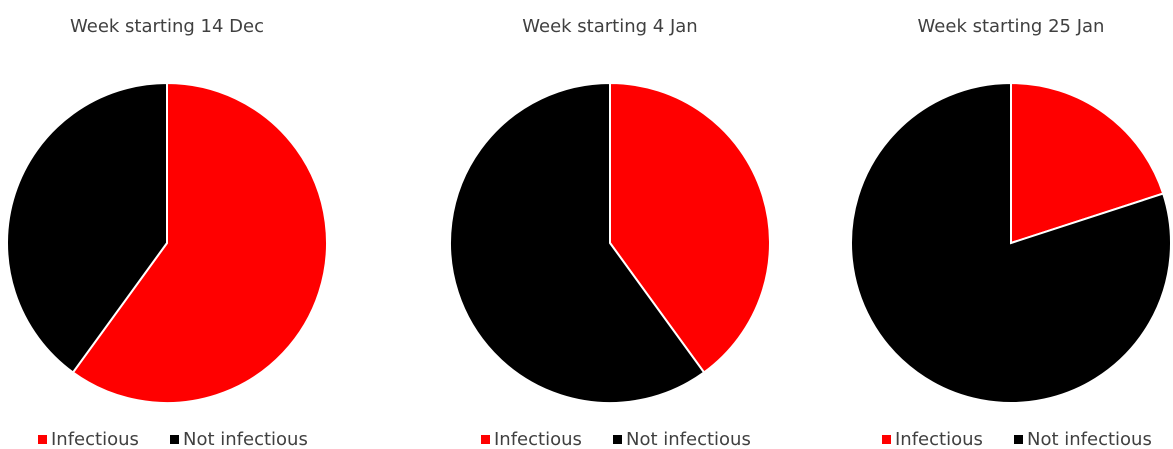  What do you see at coordinates (609, 26) in the screenshot?
I see `chart-title: Week starting 4 Jan` at bounding box center [609, 26].